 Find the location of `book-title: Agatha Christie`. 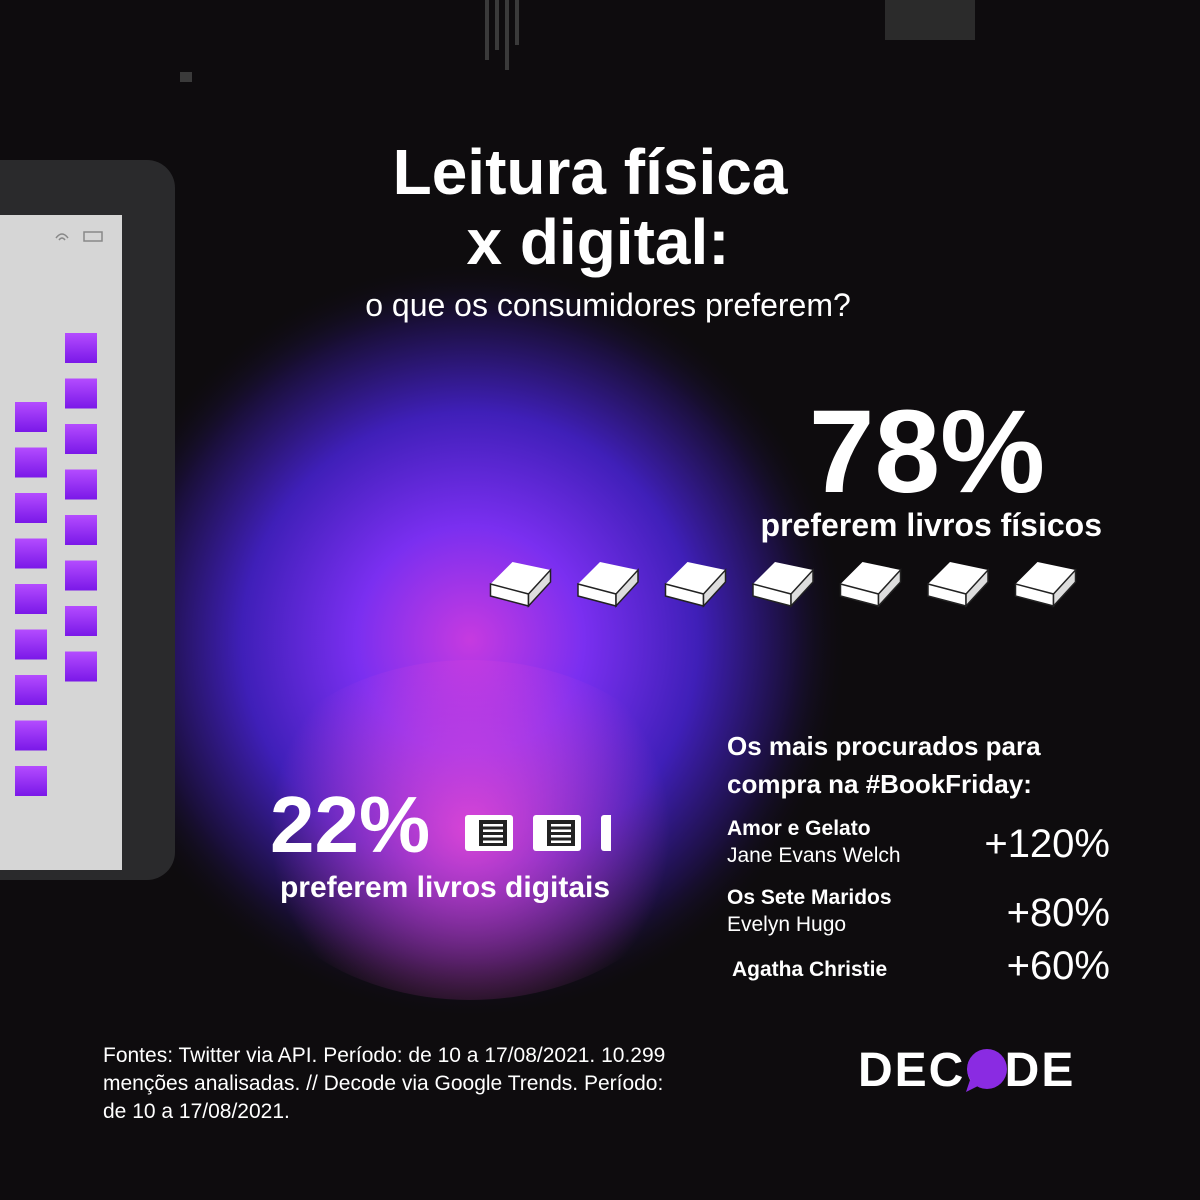

book-title: Agatha Christie is located at coordinates (809, 969).